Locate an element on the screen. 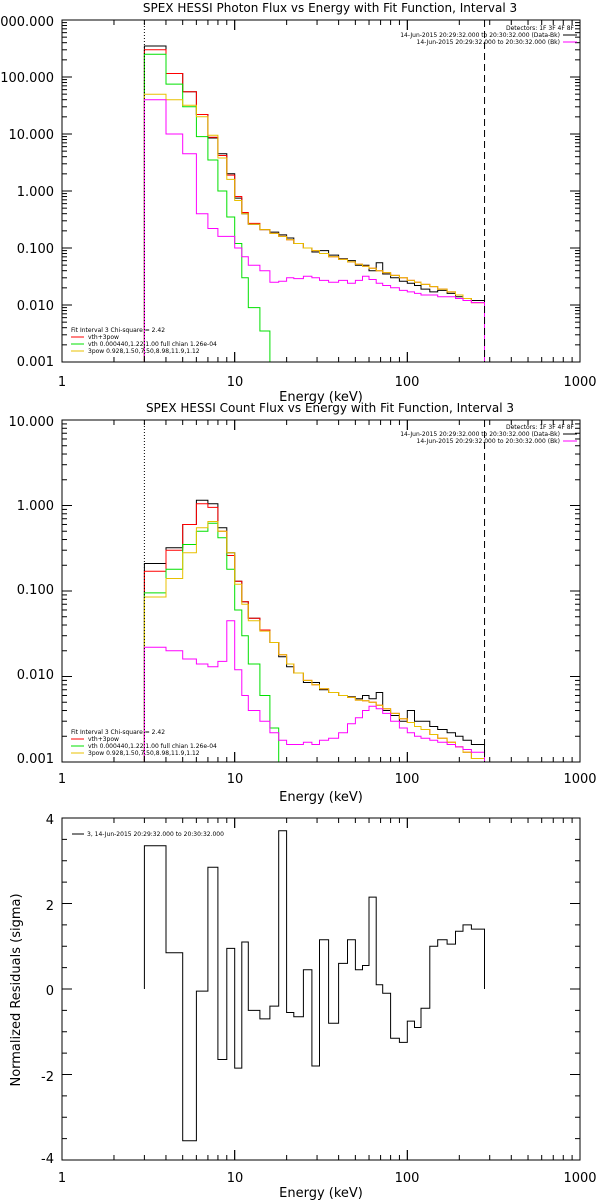 This screenshot has width=600, height=1204. residuals-series is located at coordinates (314, 986).